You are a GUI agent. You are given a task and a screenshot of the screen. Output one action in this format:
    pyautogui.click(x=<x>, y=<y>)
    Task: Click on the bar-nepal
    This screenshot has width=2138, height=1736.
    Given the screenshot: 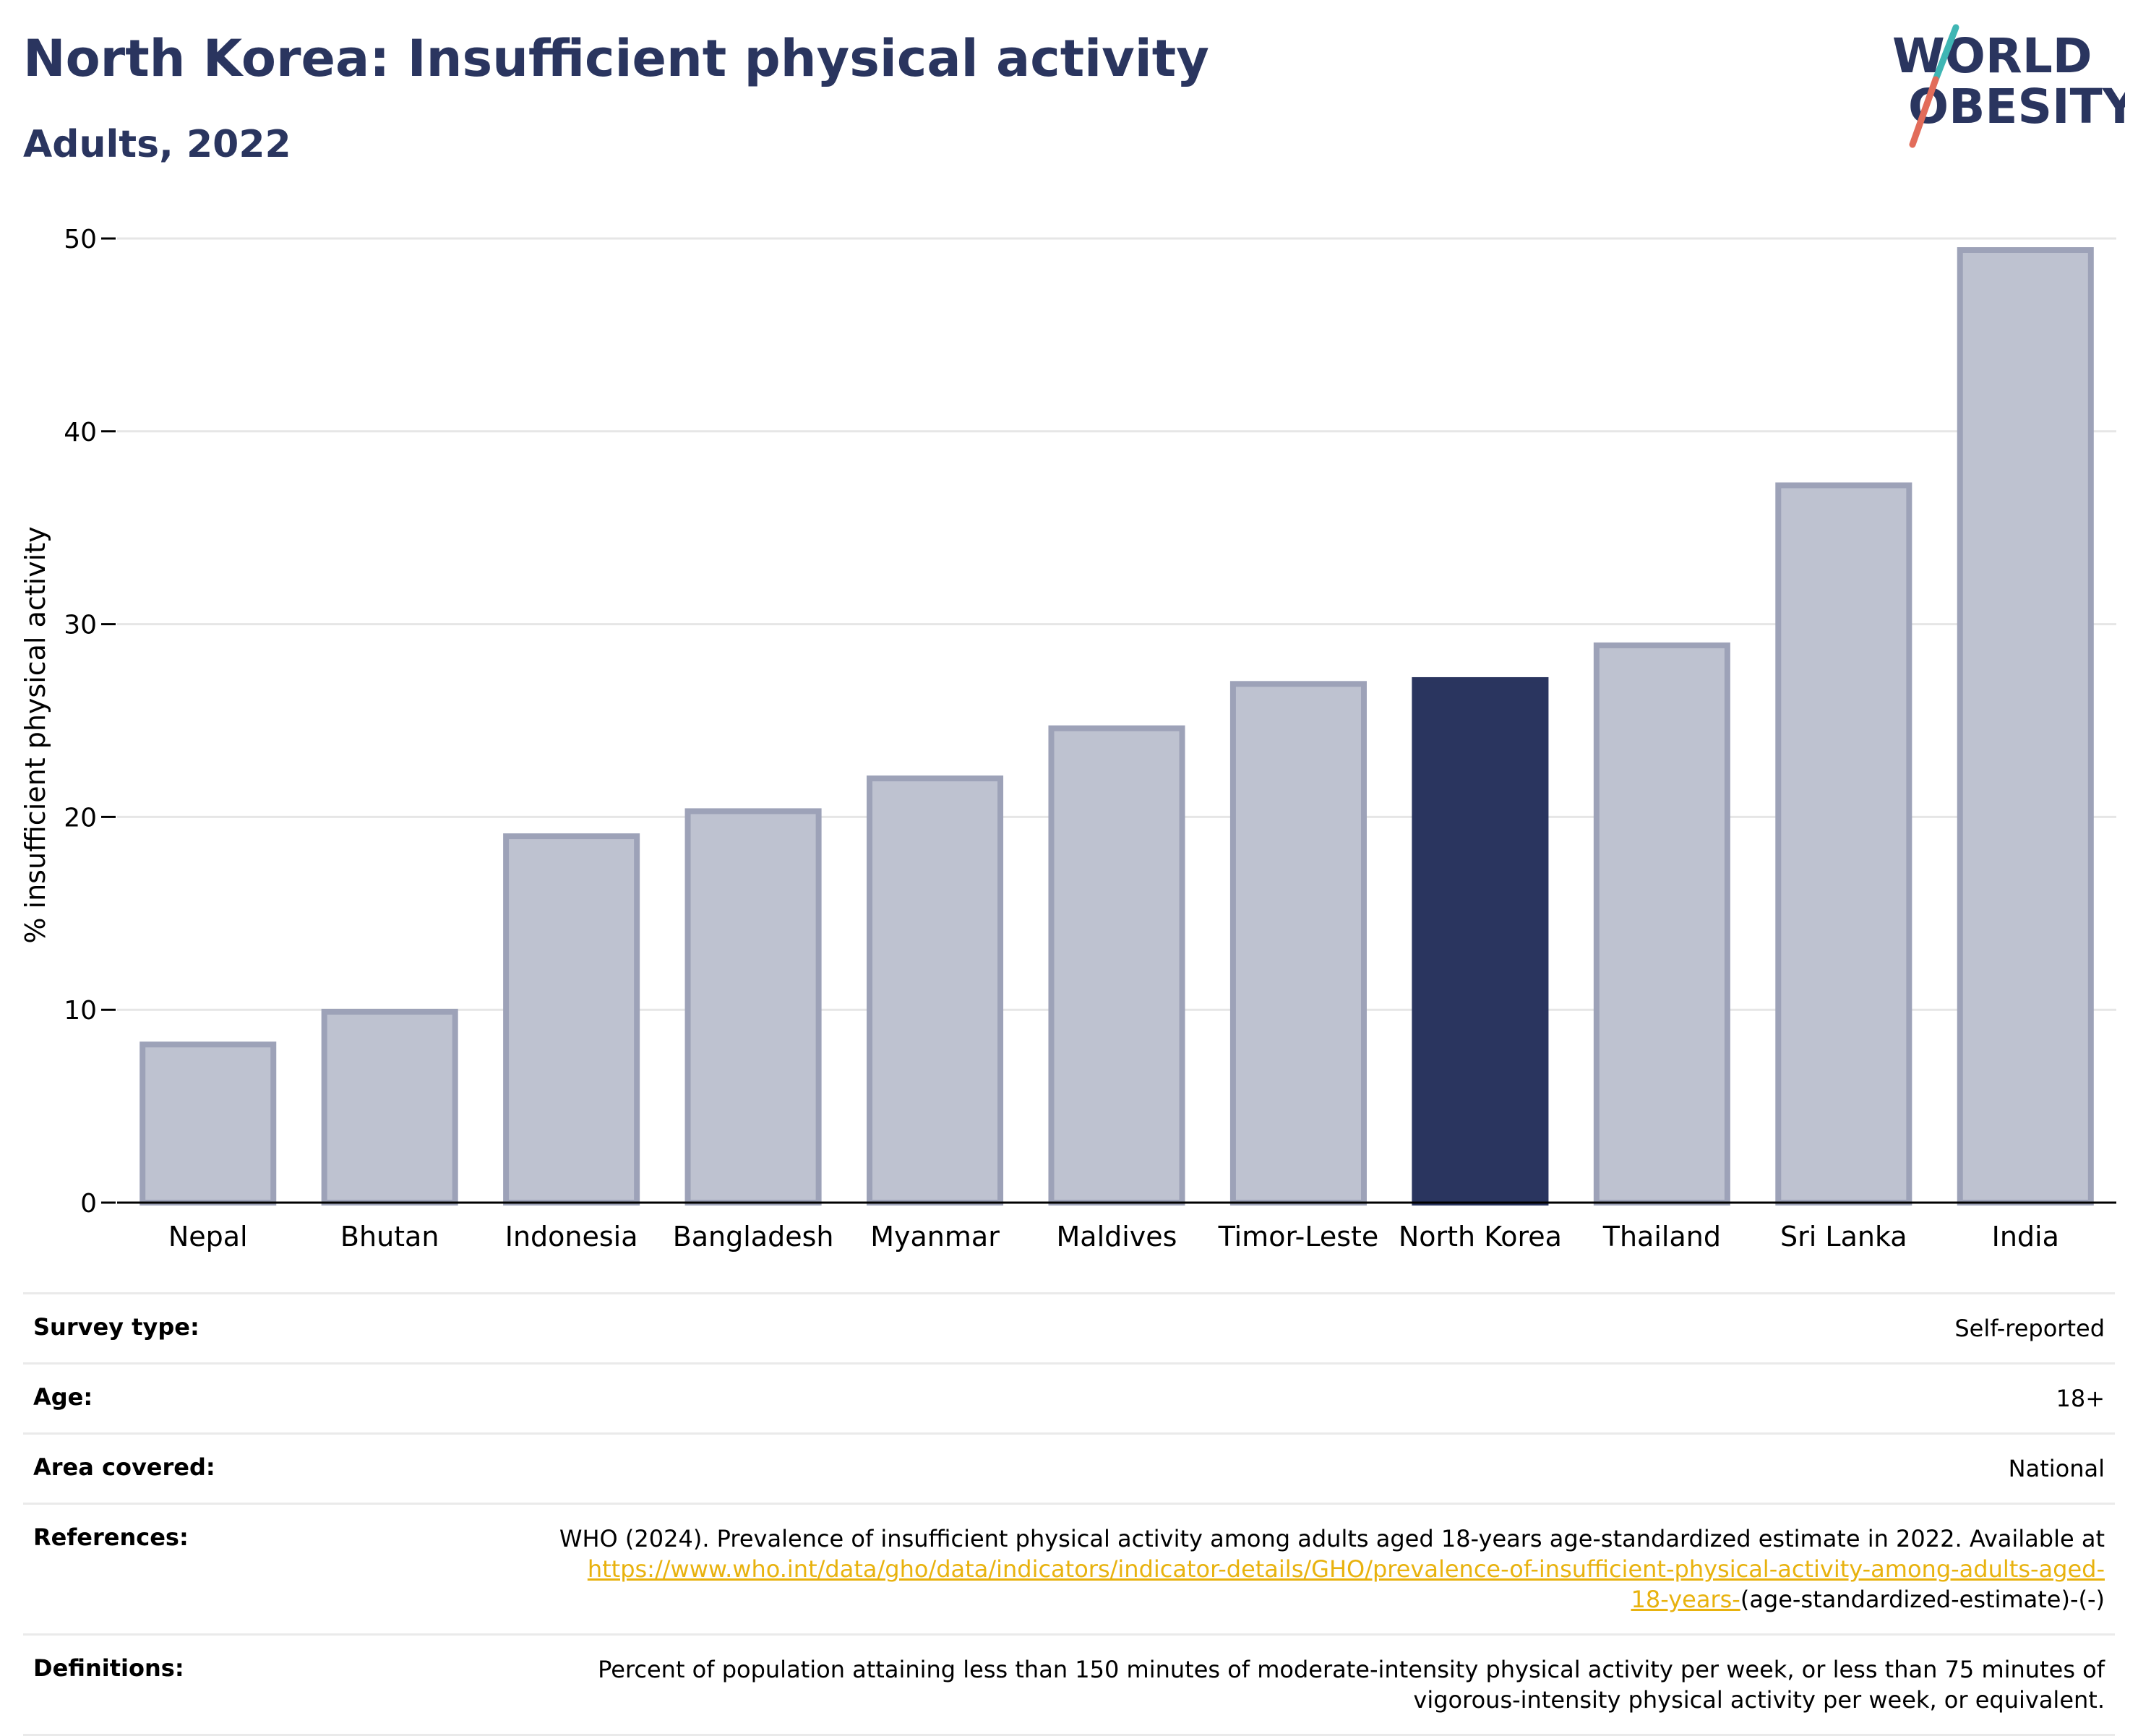 What is the action you would take?
    pyautogui.click(x=208, y=1123)
    